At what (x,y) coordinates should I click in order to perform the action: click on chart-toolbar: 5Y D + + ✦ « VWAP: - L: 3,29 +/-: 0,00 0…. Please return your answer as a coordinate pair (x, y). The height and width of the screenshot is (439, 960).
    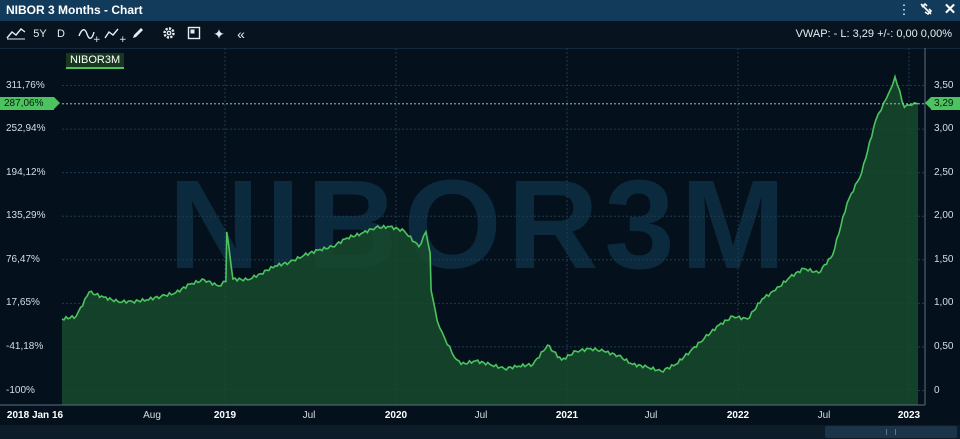
    Looking at the image, I should click on (480, 35).